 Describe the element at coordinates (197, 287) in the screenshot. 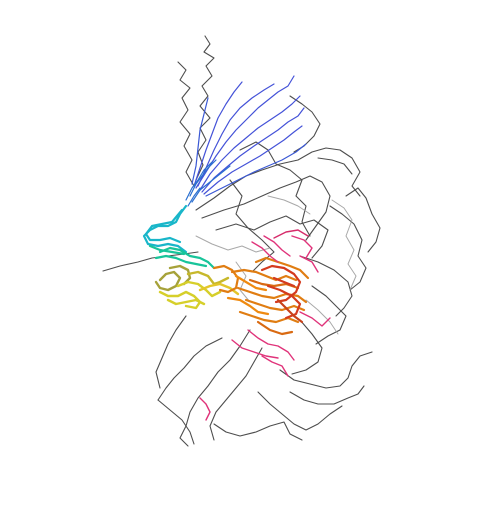

I see `yellow-olive-helices` at that location.